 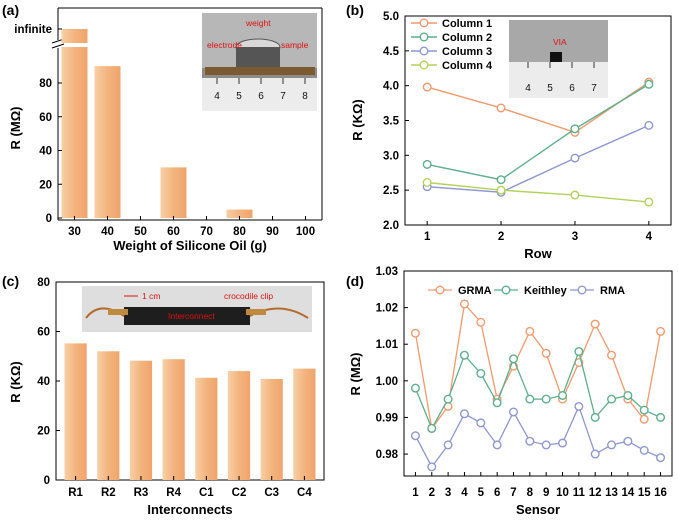 What do you see at coordinates (391, 52) in the screenshot?
I see `panel-b-y-tick-label: 4.5` at bounding box center [391, 52].